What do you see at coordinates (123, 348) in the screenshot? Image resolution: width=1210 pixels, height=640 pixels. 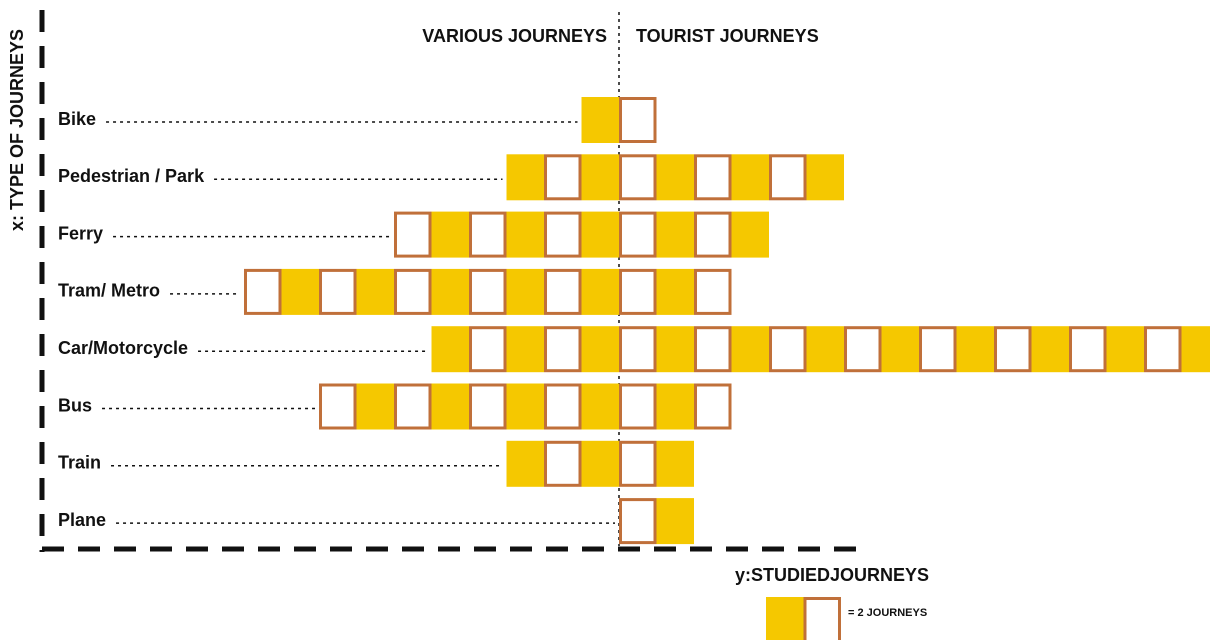 I see `category-label: Car/Motorcycle` at bounding box center [123, 348].